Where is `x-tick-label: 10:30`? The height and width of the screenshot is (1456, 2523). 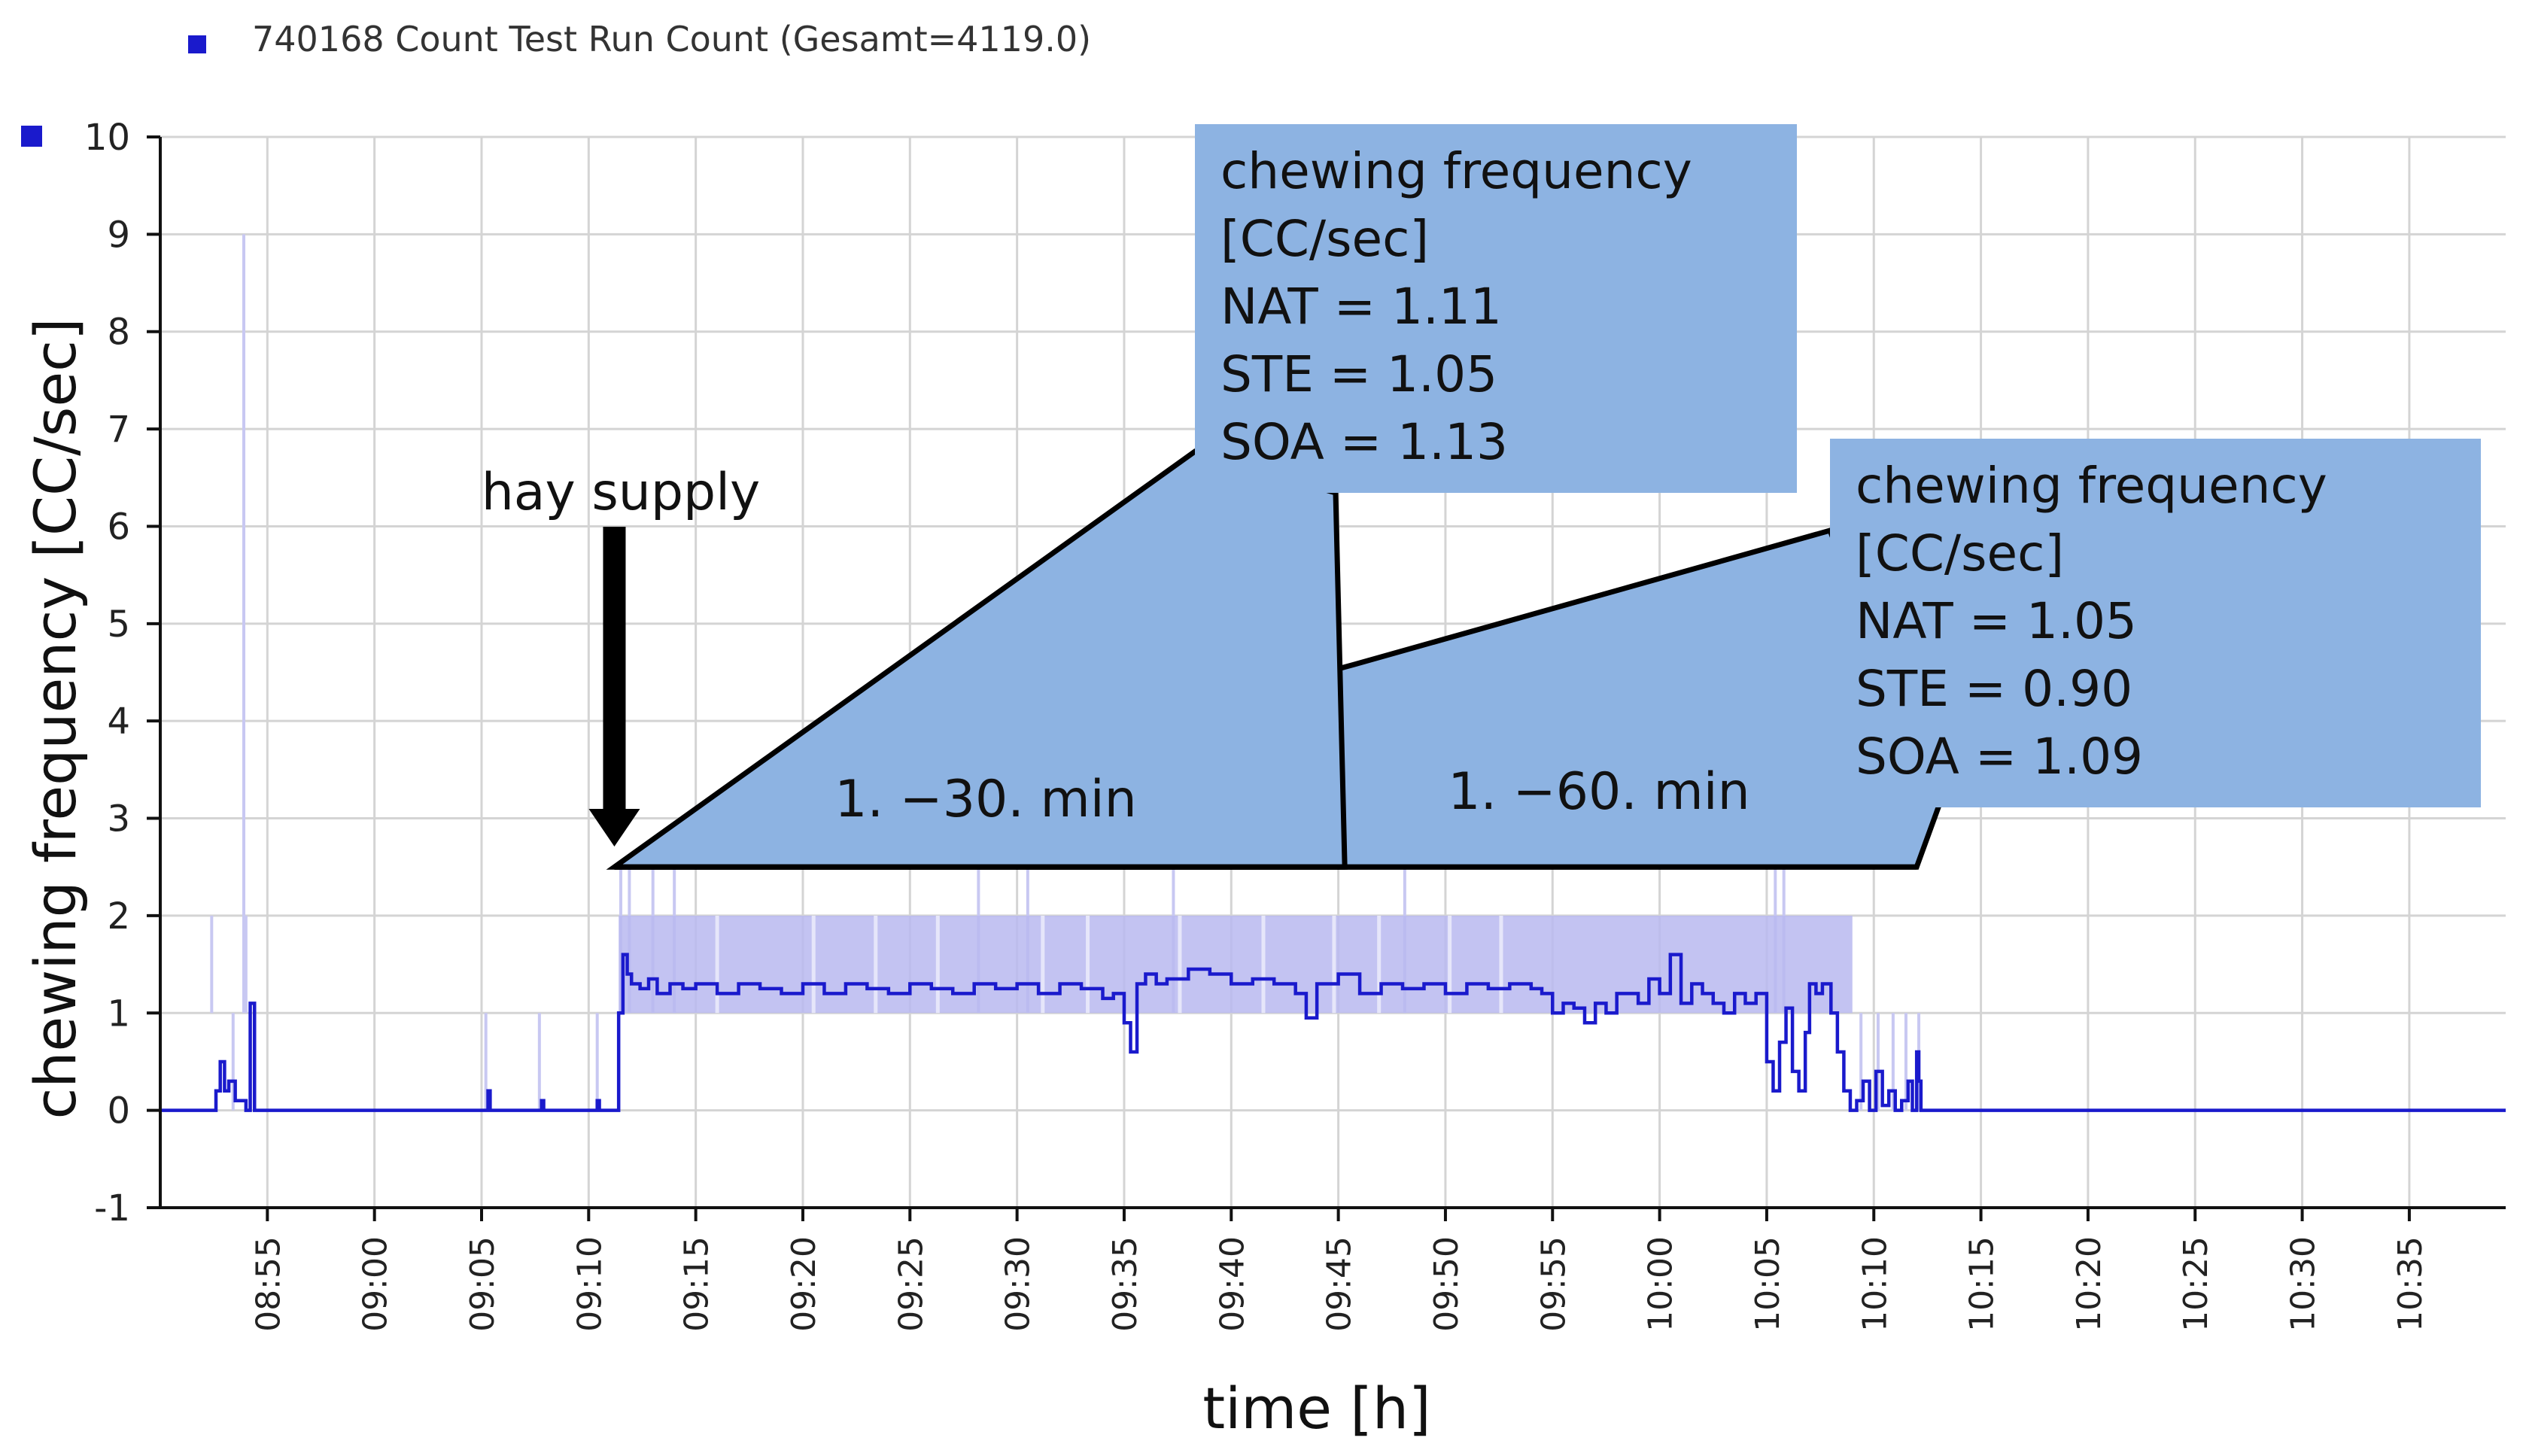 x-tick-label: 10:30 is located at coordinates (2303, 1284).